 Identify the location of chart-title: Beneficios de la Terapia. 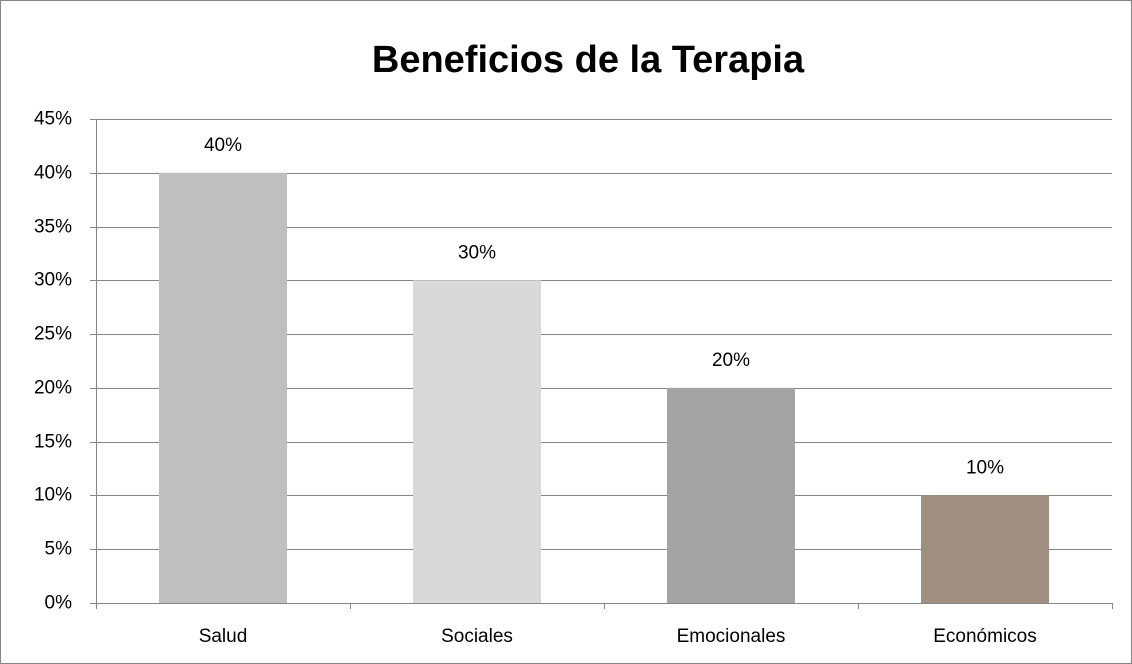
(588, 60).